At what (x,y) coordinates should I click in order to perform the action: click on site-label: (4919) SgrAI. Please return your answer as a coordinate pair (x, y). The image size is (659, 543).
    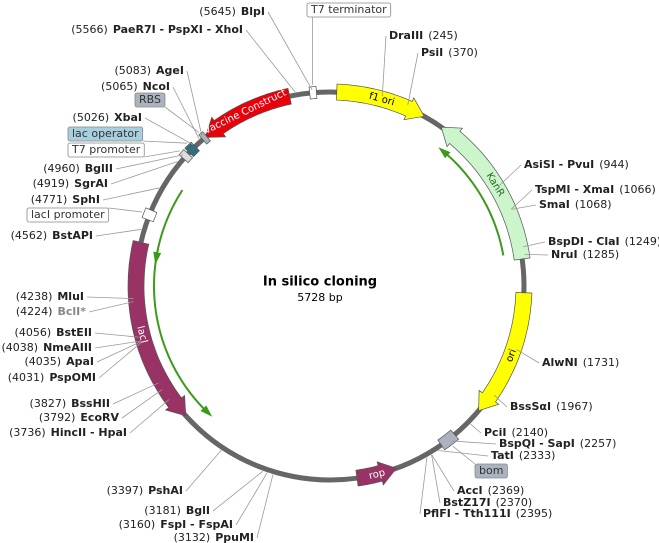
    Looking at the image, I should click on (70, 183).